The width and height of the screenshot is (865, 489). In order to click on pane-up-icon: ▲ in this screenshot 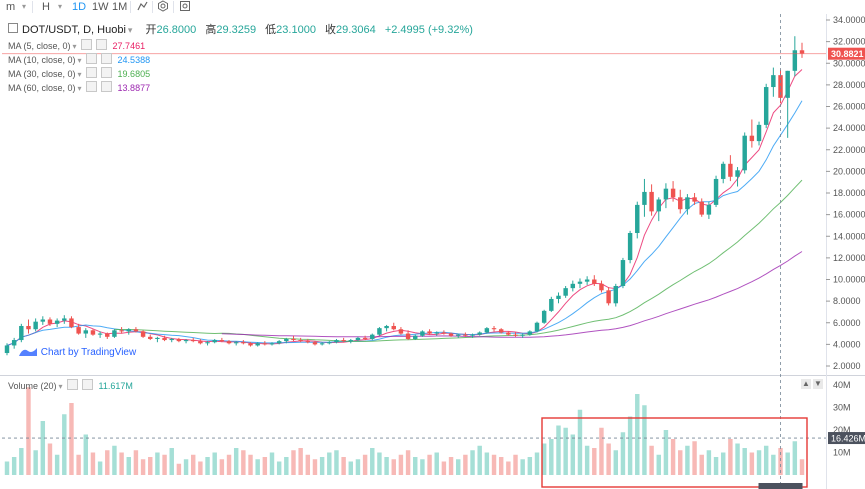, I will do `click(806, 384)`.